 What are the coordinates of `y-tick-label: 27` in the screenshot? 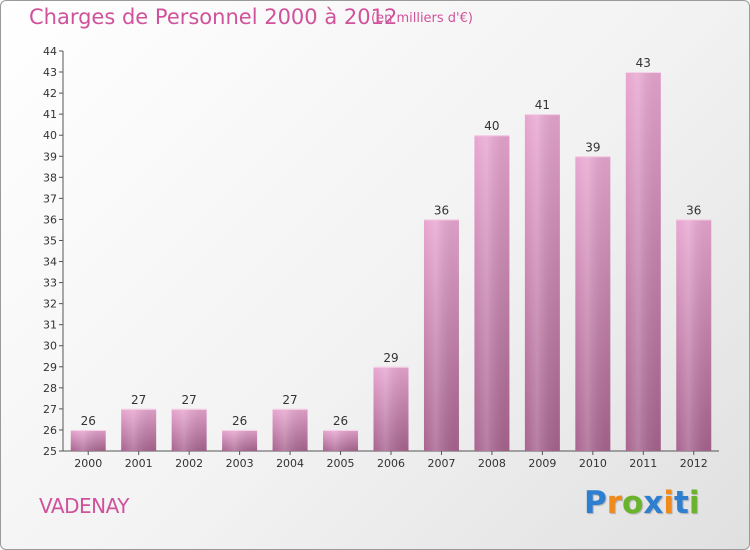 It's located at (50, 409).